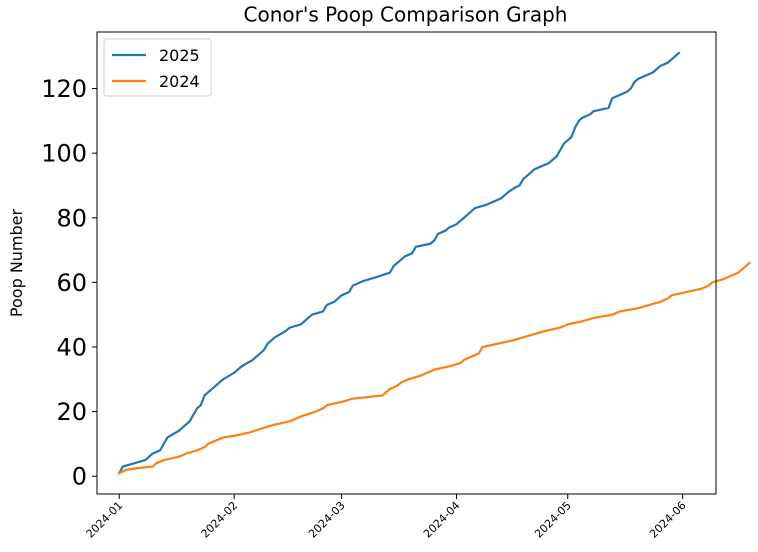 The width and height of the screenshot is (758, 552). Describe the element at coordinates (179, 55) in the screenshot. I see `legend-label-2025: 2025` at that location.